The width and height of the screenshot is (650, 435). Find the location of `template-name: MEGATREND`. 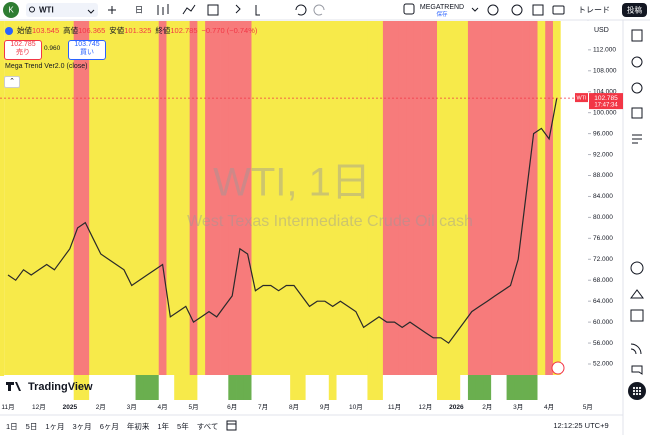

template-name: MEGATREND is located at coordinates (442, 7).